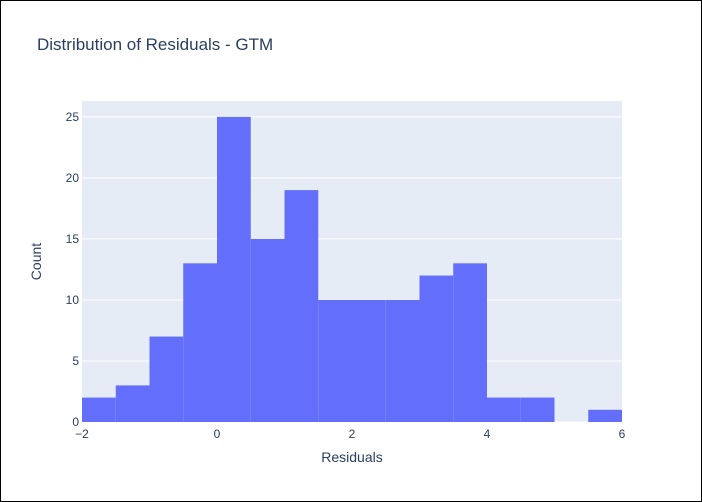 Image resolution: width=702 pixels, height=502 pixels. Describe the element at coordinates (75, 422) in the screenshot. I see `y-tick-label: 0` at that location.